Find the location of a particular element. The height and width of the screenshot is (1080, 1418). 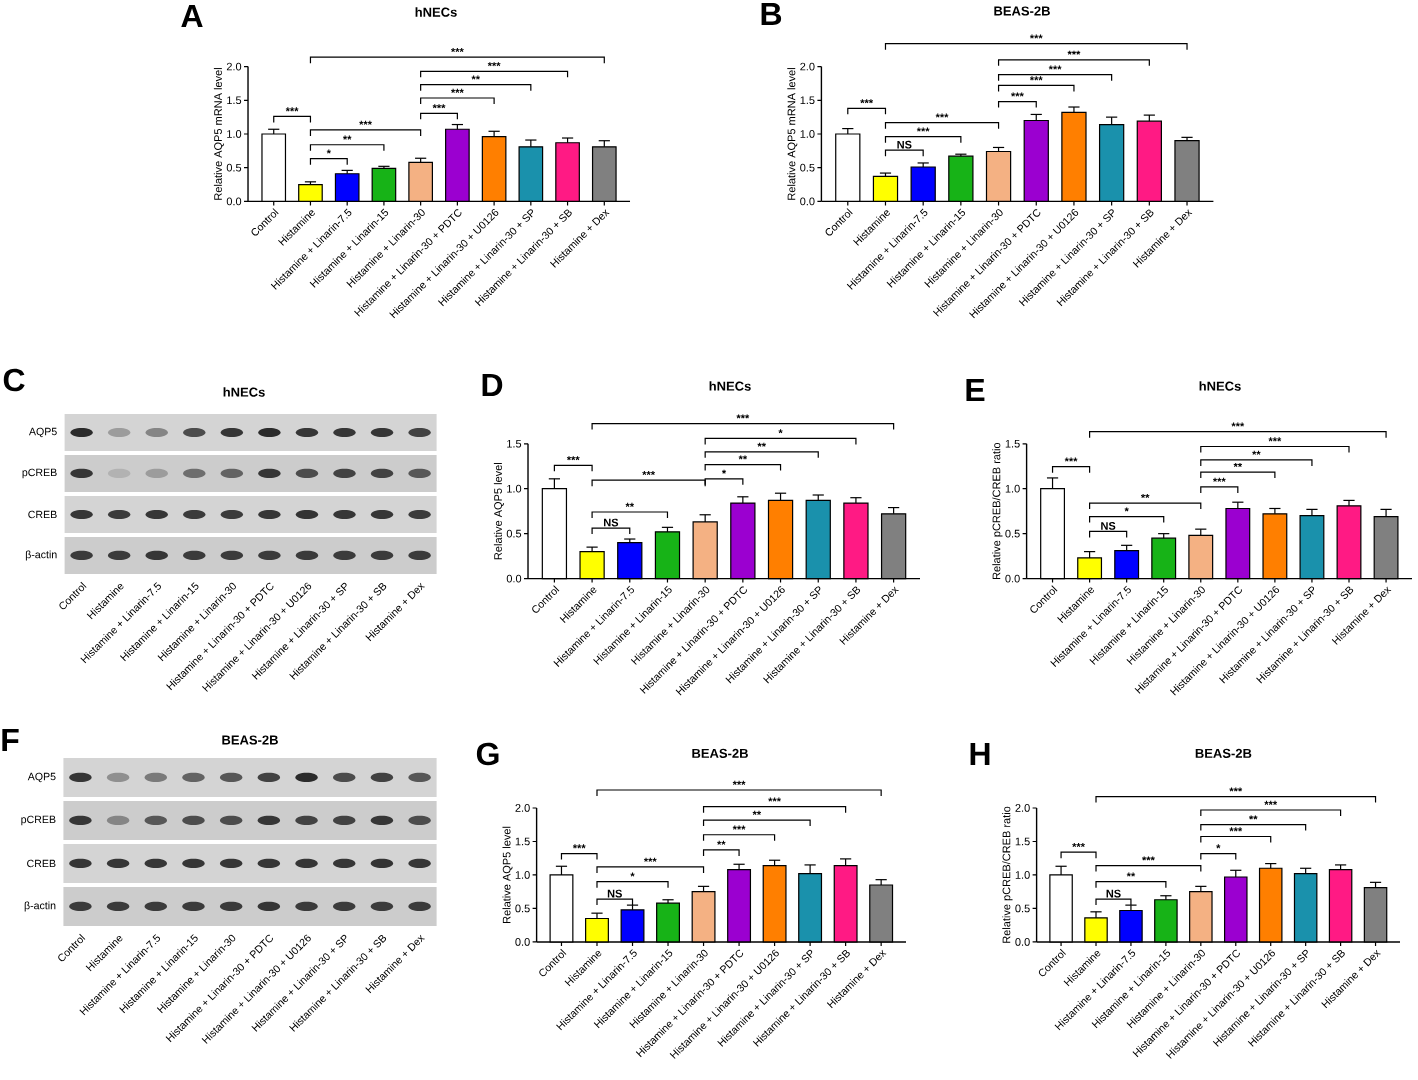

text: B is located at coordinates (771, 13).